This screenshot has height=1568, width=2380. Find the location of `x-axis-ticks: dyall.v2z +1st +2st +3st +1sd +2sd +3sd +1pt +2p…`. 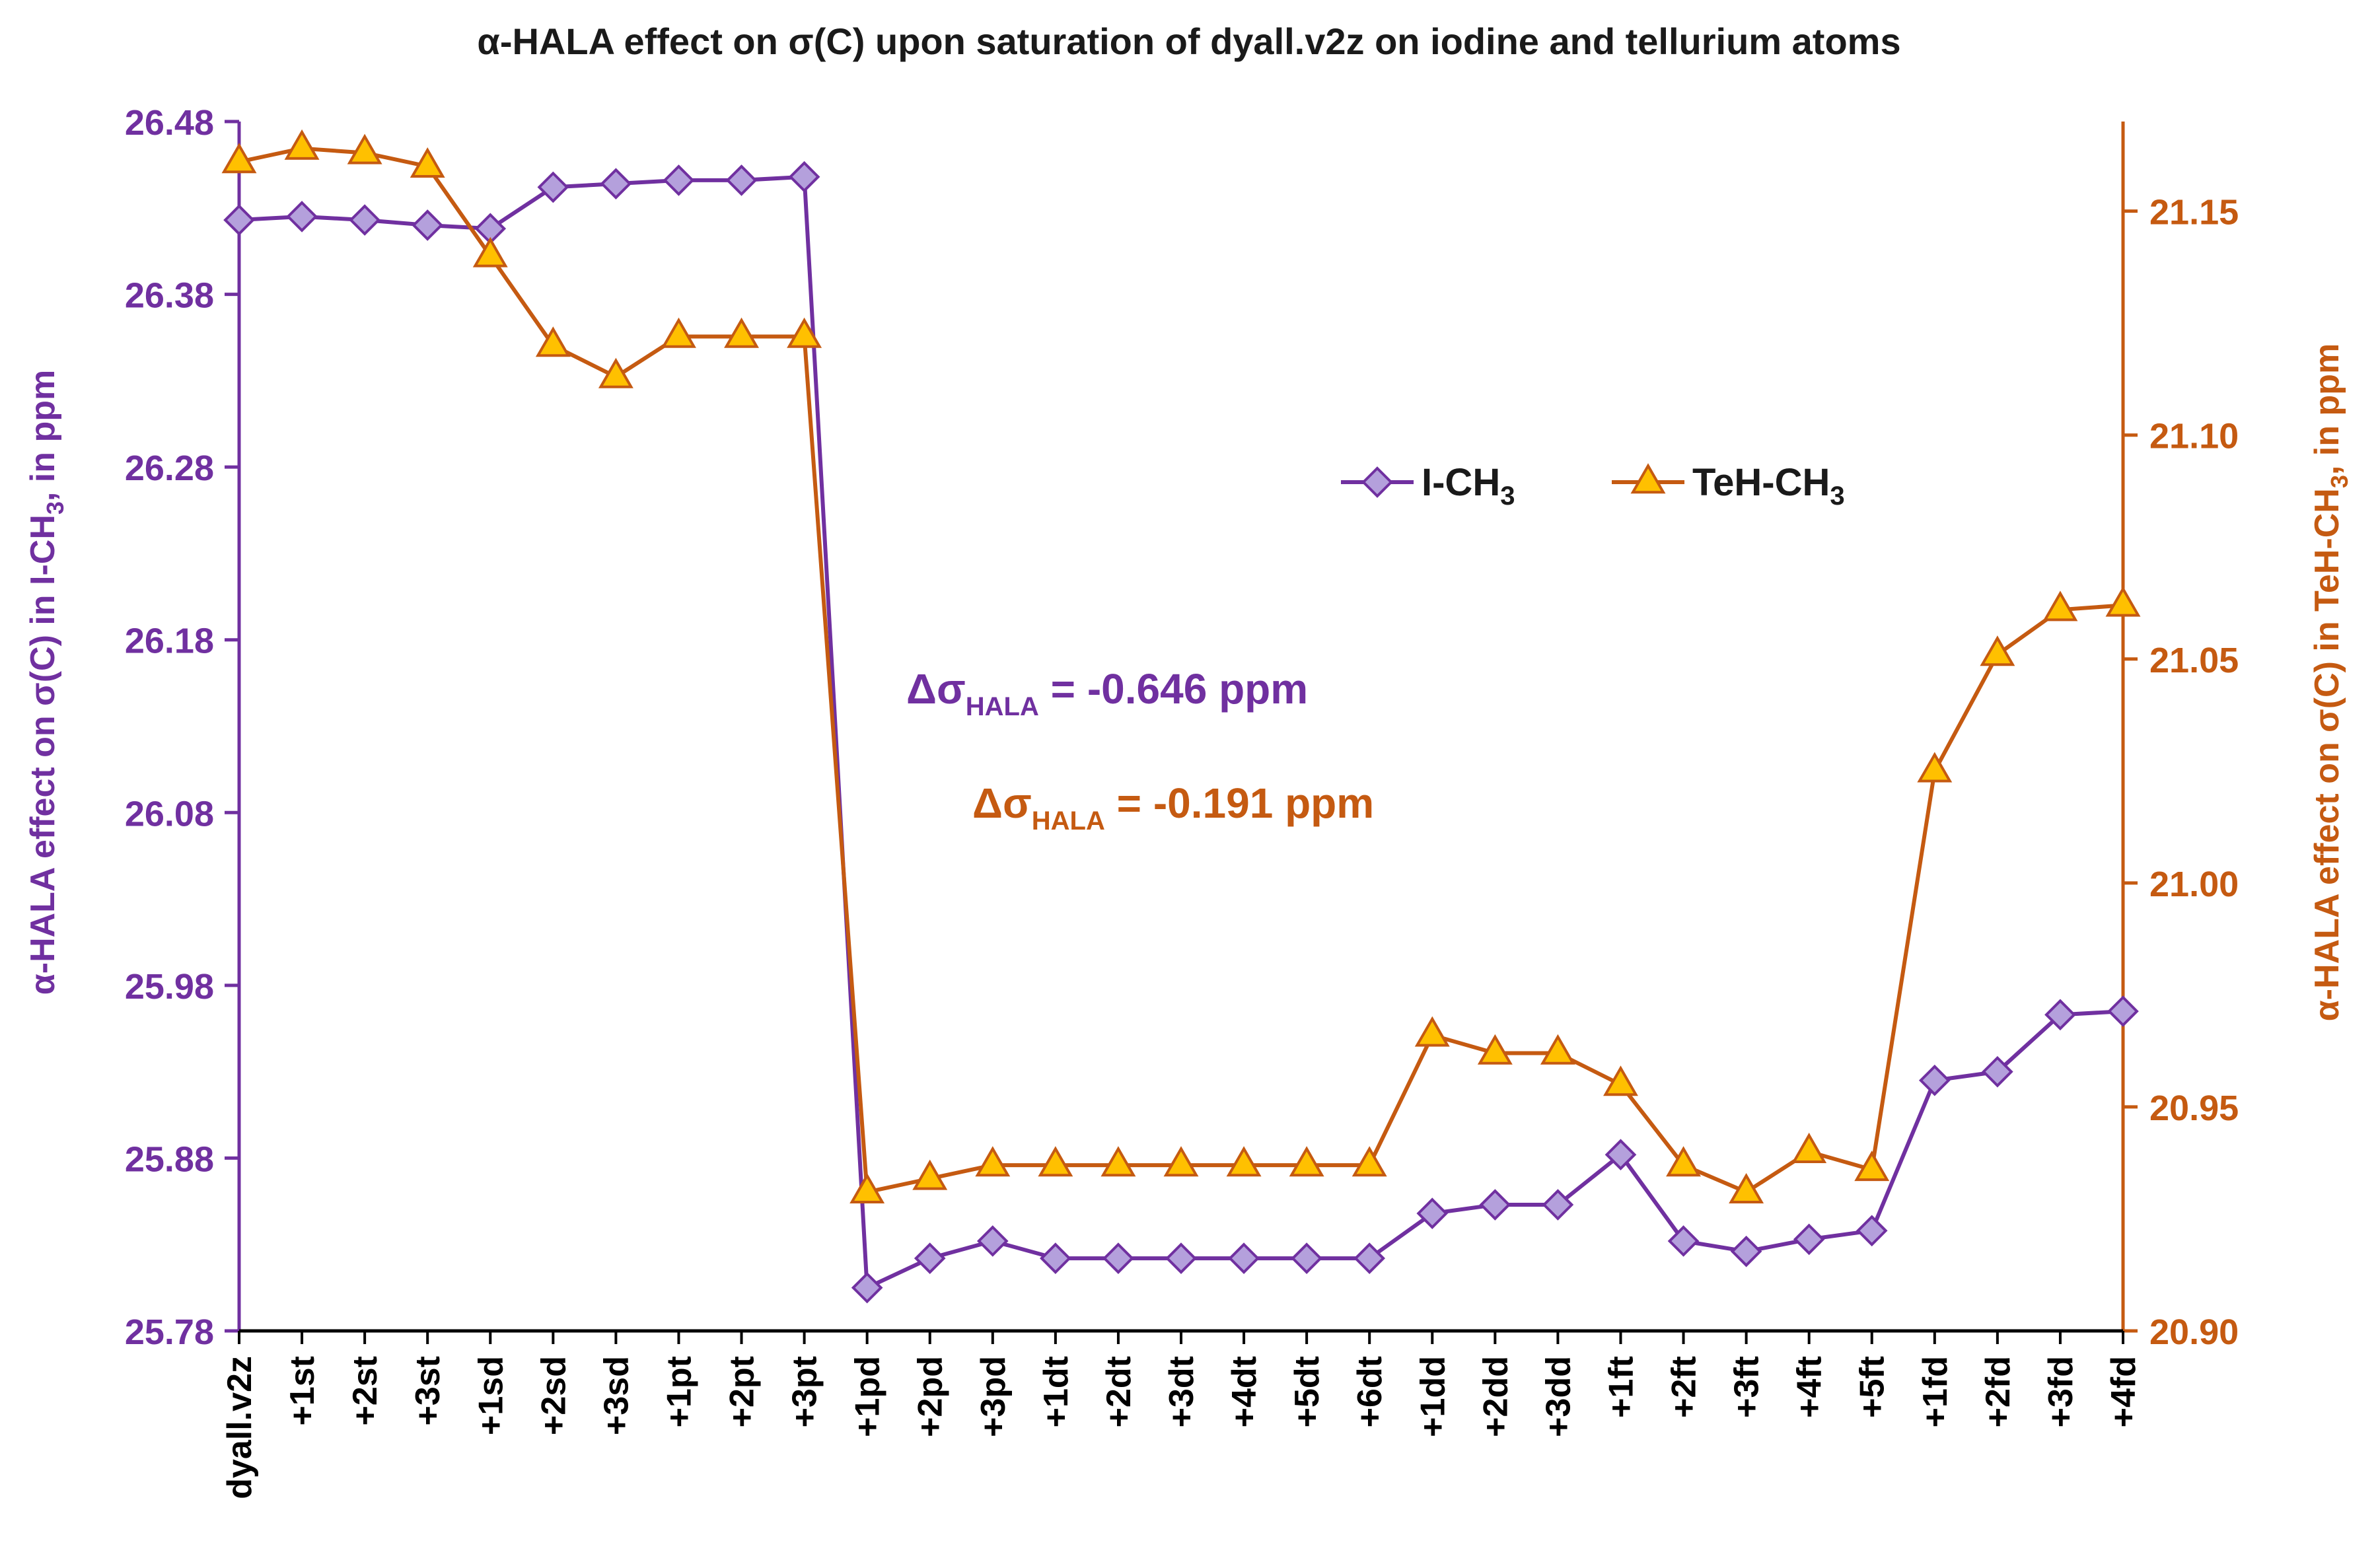

x-axis-ticks: dyall.v2z +1st +2st +3st +1sd +2sd +3sd +1pt +2p… is located at coordinates (1182, 1415).